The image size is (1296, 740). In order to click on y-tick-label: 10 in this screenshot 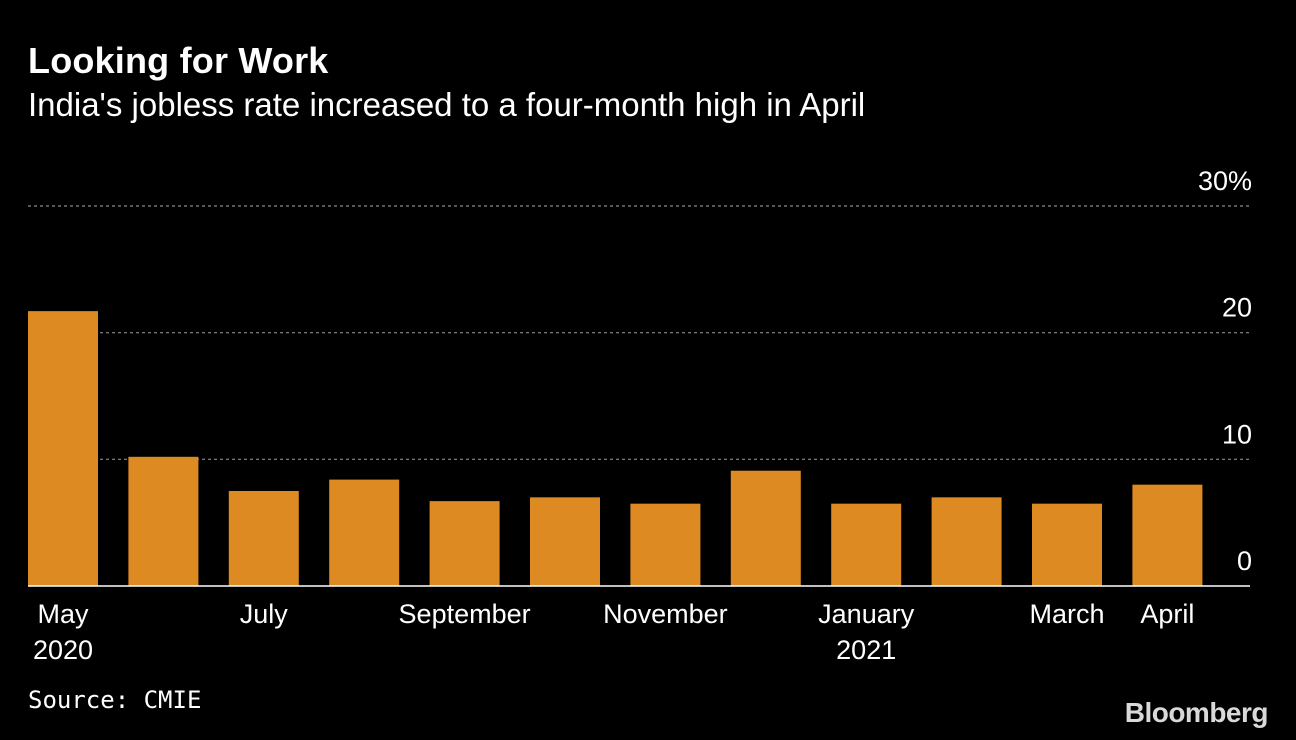, I will do `click(1237, 434)`.